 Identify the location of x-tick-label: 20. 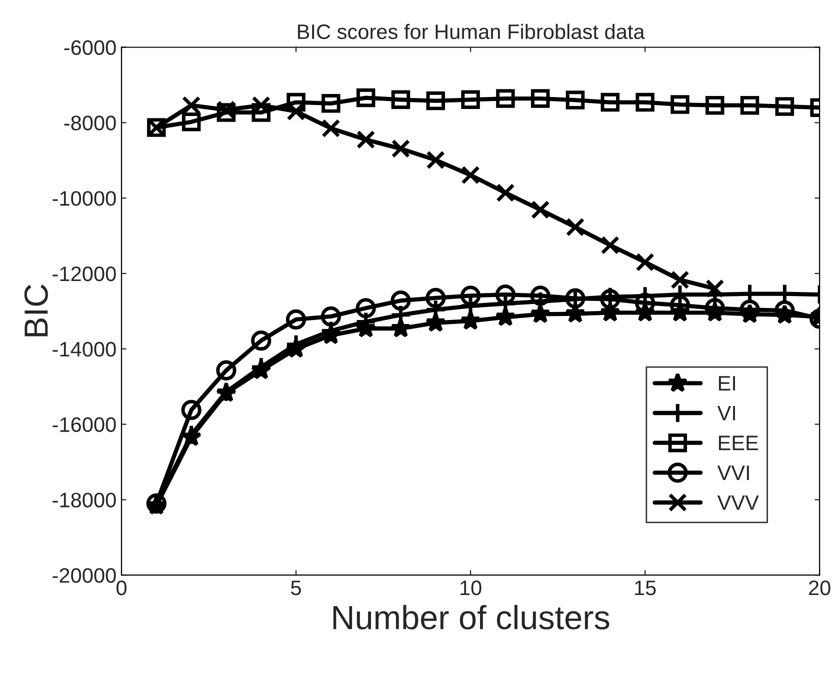
(819, 588).